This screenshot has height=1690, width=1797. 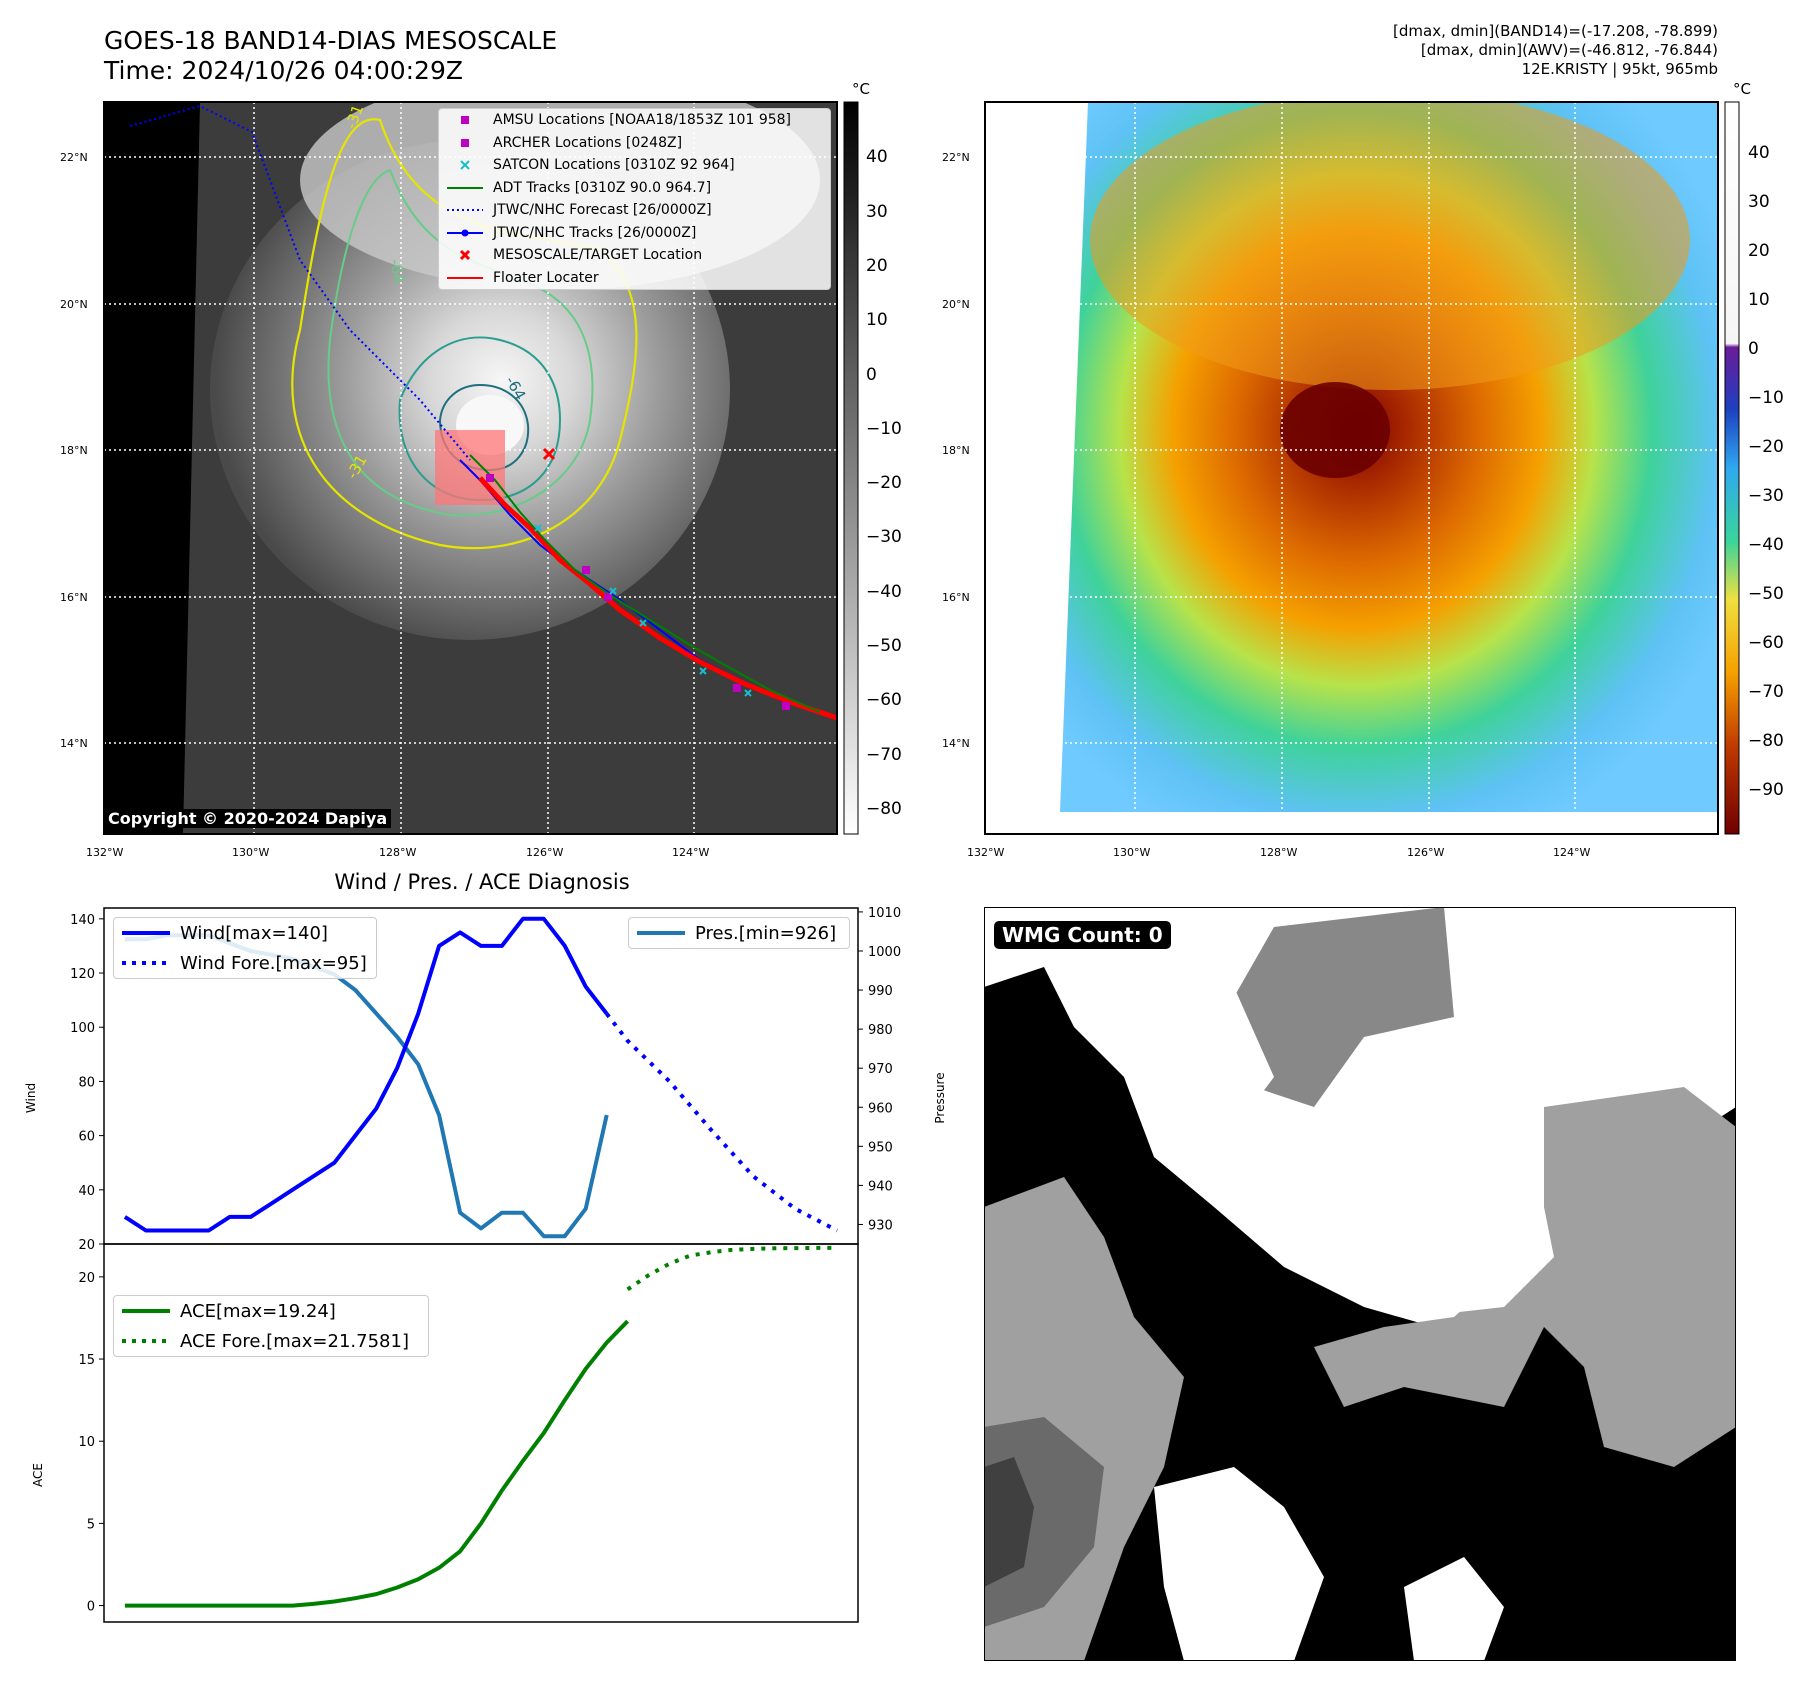 What do you see at coordinates (634, 278) in the screenshot?
I see `legend-item: Floater Locater` at bounding box center [634, 278].